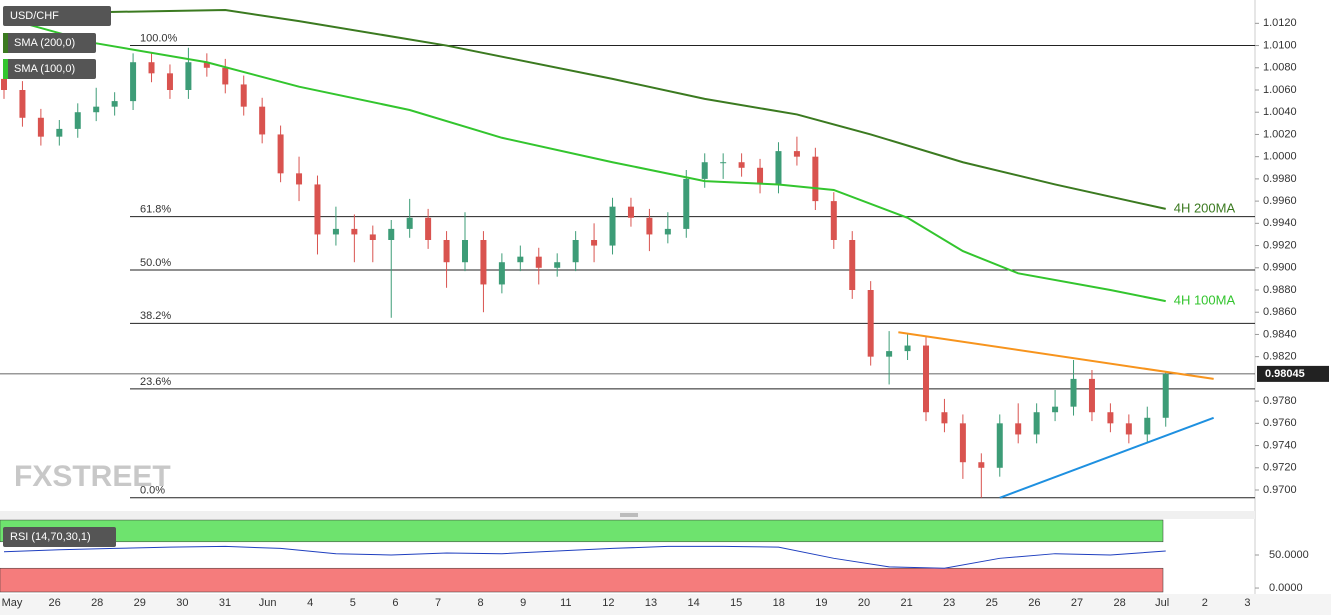 This screenshot has width=1331, height=615. What do you see at coordinates (608, 603) in the screenshot?
I see `x-tick-label: 12` at bounding box center [608, 603].